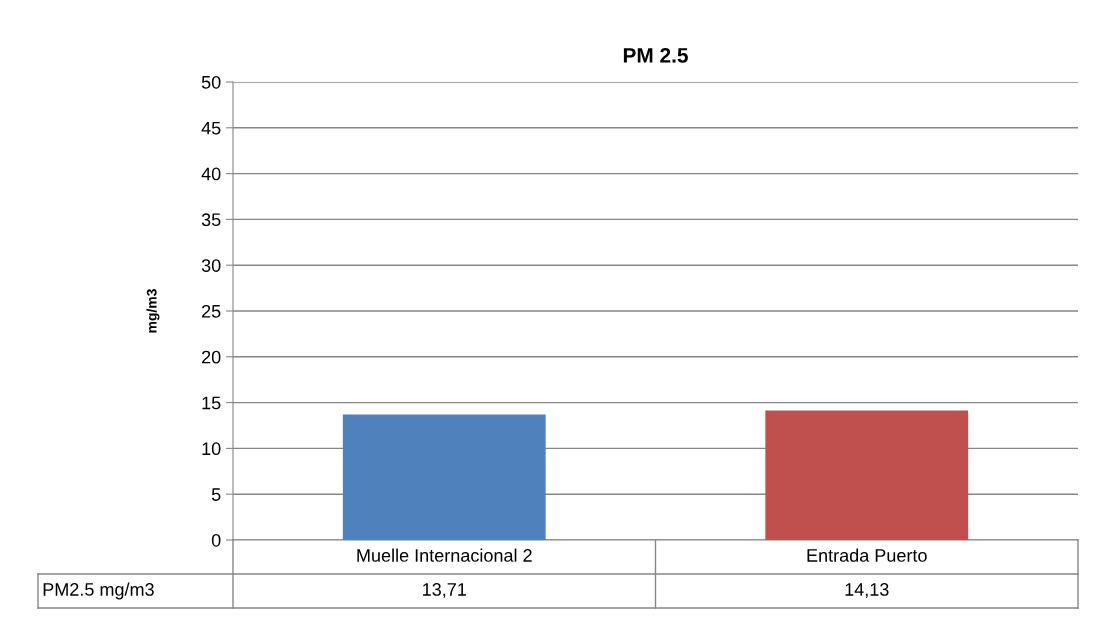 Image resolution: width=1102 pixels, height=641 pixels. What do you see at coordinates (211, 265) in the screenshot?
I see `y-tick-label: 30` at bounding box center [211, 265].